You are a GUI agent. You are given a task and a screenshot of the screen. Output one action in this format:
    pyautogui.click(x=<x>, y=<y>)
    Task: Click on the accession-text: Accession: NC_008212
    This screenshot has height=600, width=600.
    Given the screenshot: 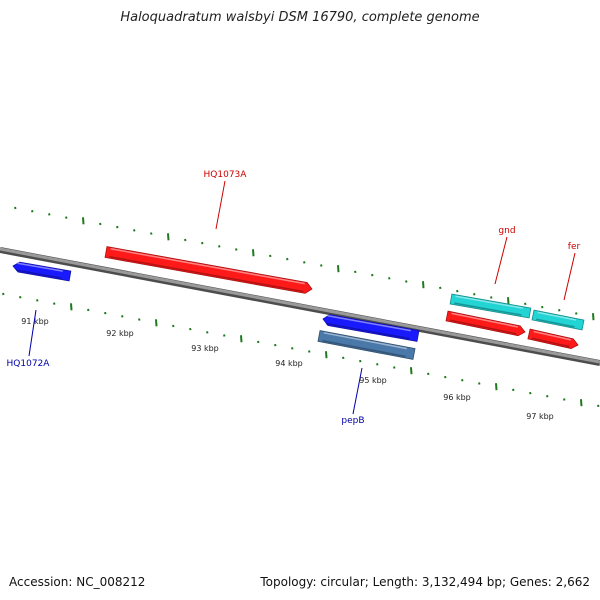 What is the action you would take?
    pyautogui.click(x=77, y=582)
    